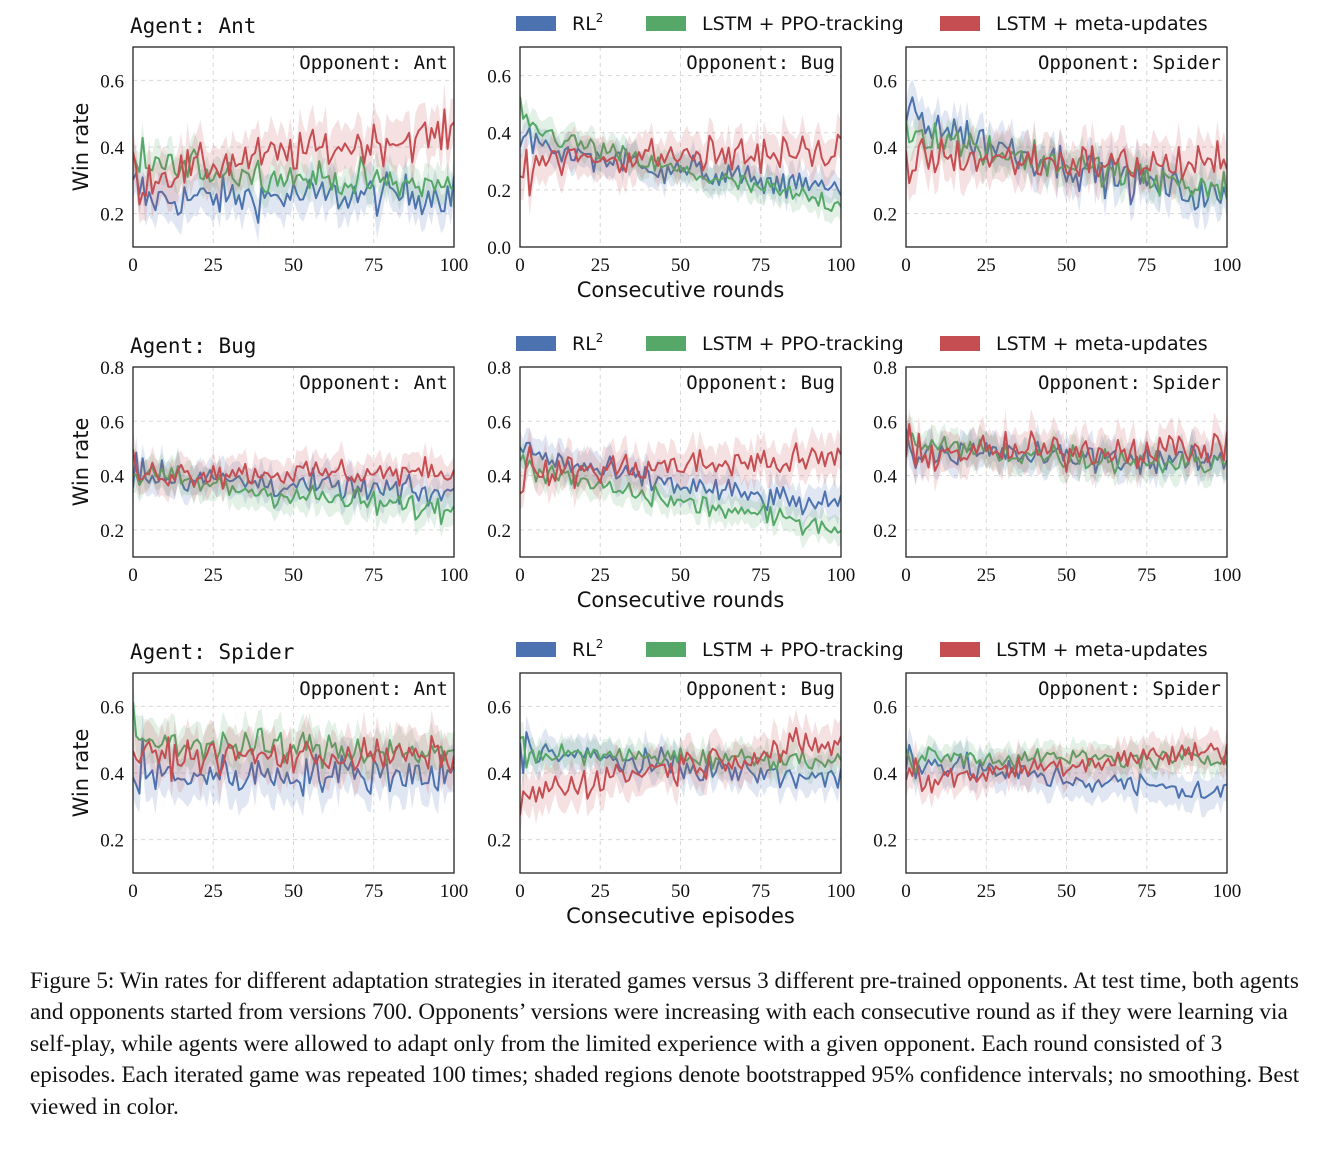  Describe the element at coordinates (193, 26) in the screenshot. I see `agent-label: Agent: Ant` at that location.